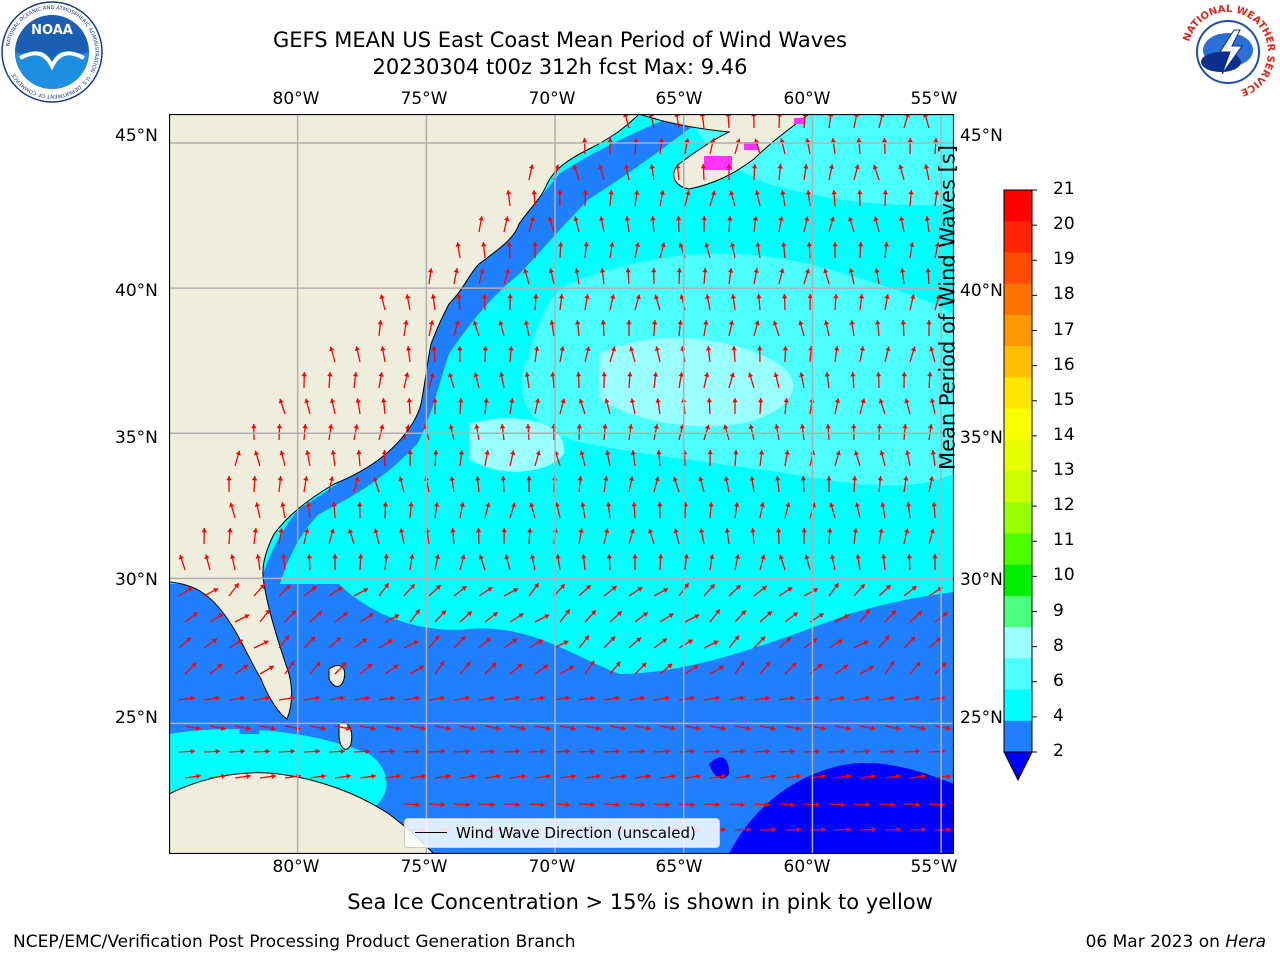 The width and height of the screenshot is (1280, 960). I want to click on lon-label-bottom: 75°W, so click(424, 867).